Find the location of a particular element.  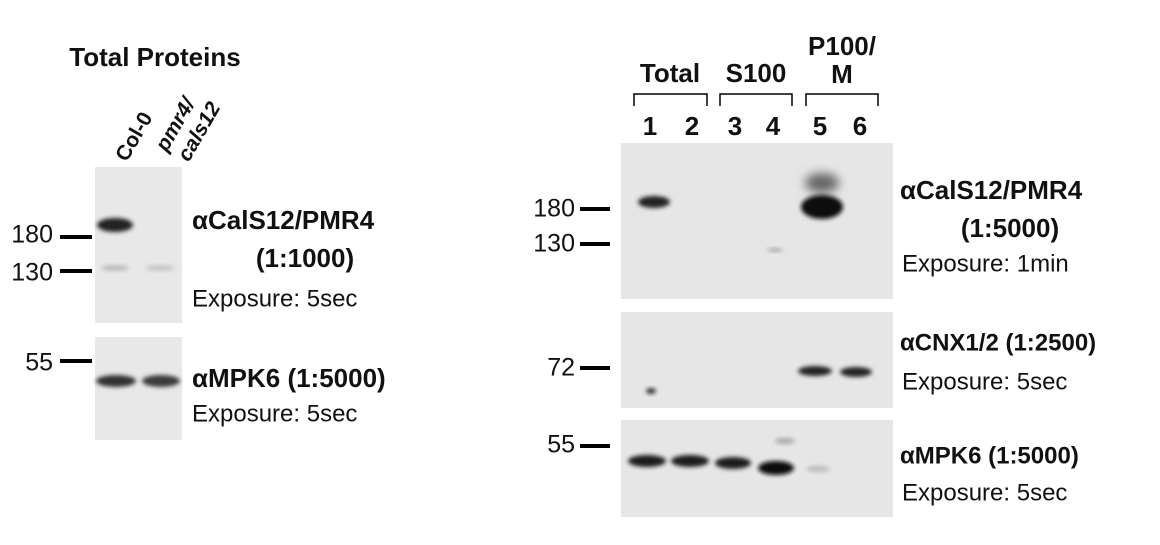

antibody-label: αCNX1/2 (1:2500) is located at coordinates (998, 342).